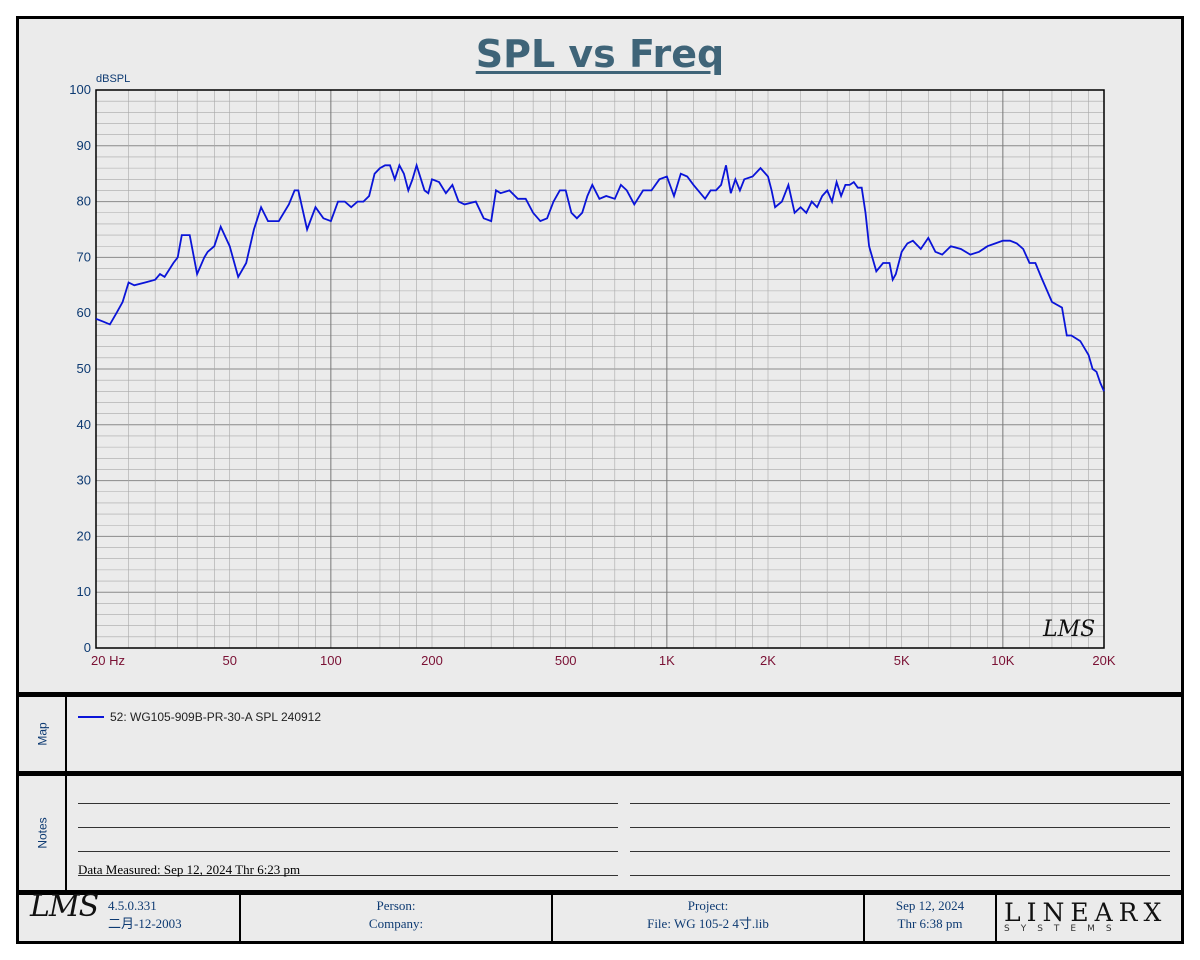 The height and width of the screenshot is (960, 1200). I want to click on x-tick-label: 5K, so click(902, 660).